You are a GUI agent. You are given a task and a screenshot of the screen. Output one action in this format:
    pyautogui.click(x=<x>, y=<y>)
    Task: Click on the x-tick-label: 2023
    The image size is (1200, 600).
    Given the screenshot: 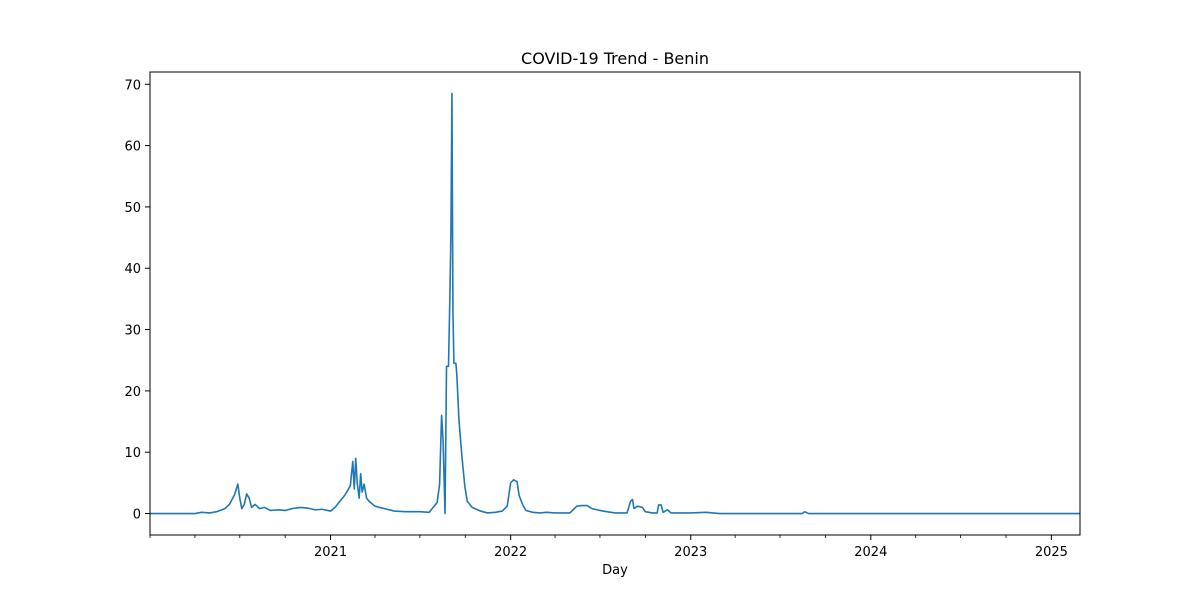 What is the action you would take?
    pyautogui.click(x=690, y=552)
    